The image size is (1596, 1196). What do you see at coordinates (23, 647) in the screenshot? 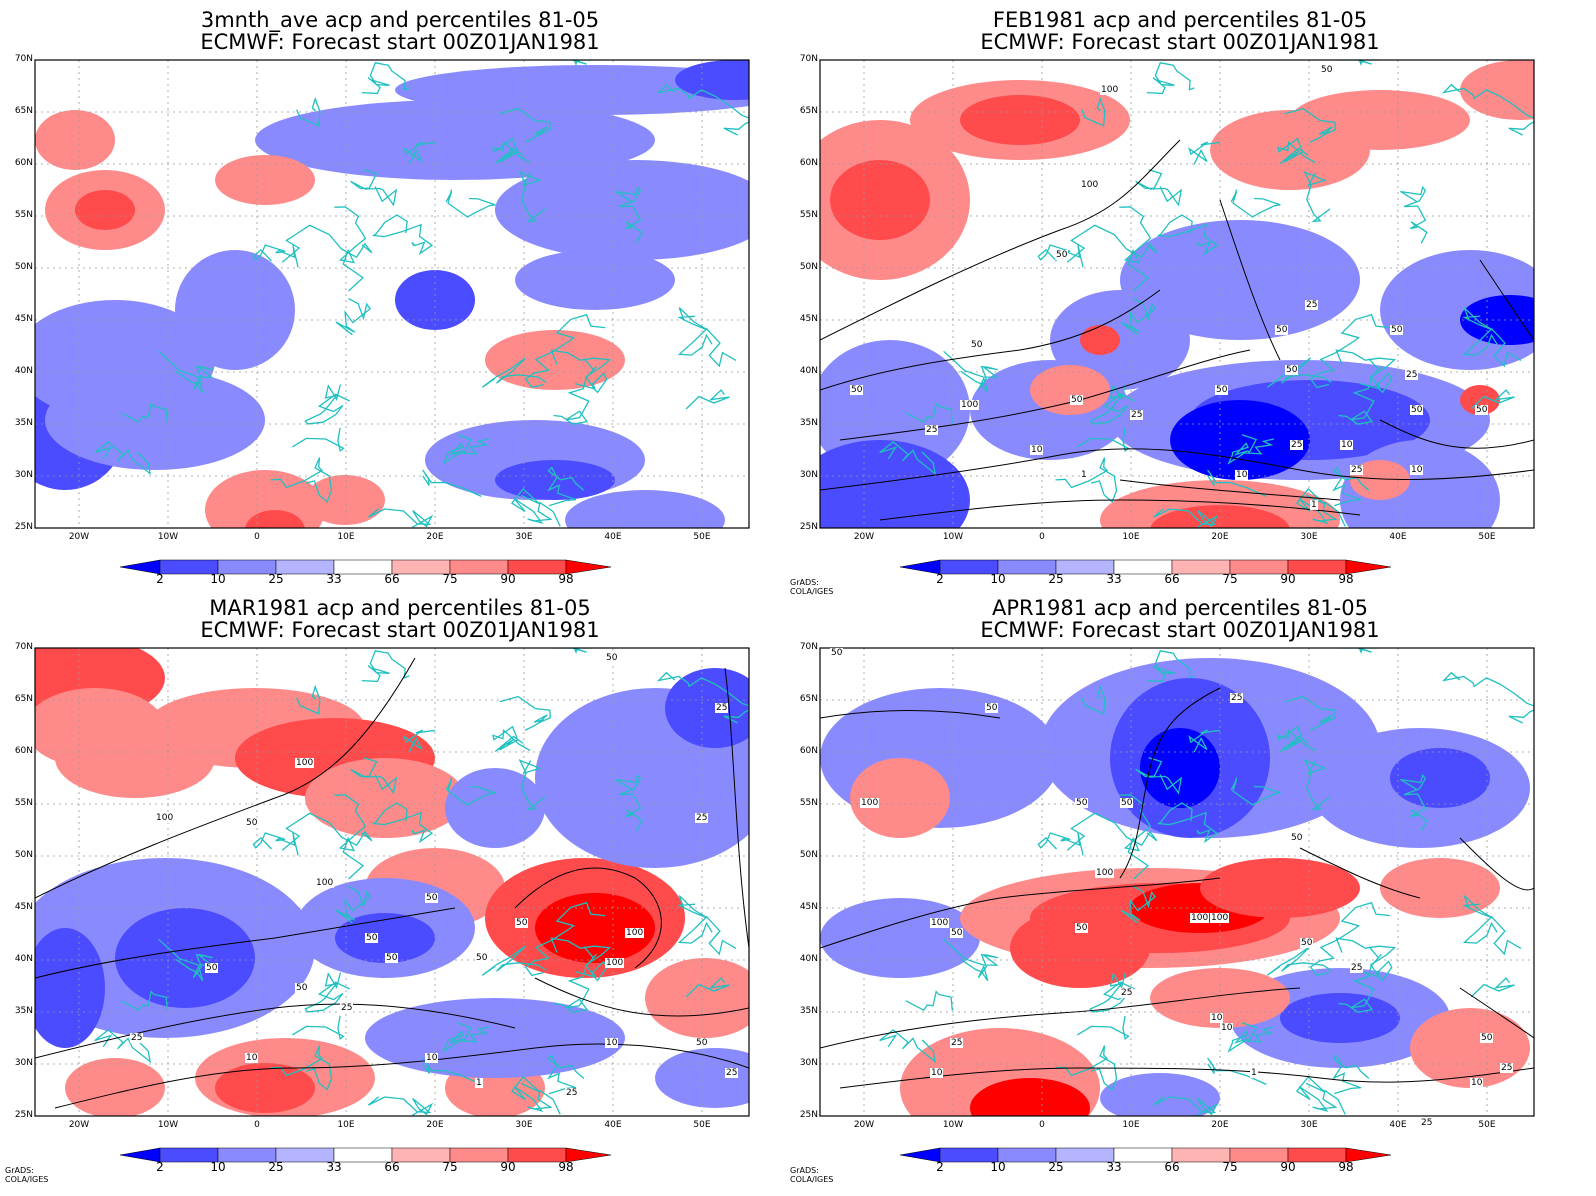
I see `latitude-label: 70N` at bounding box center [23, 647].